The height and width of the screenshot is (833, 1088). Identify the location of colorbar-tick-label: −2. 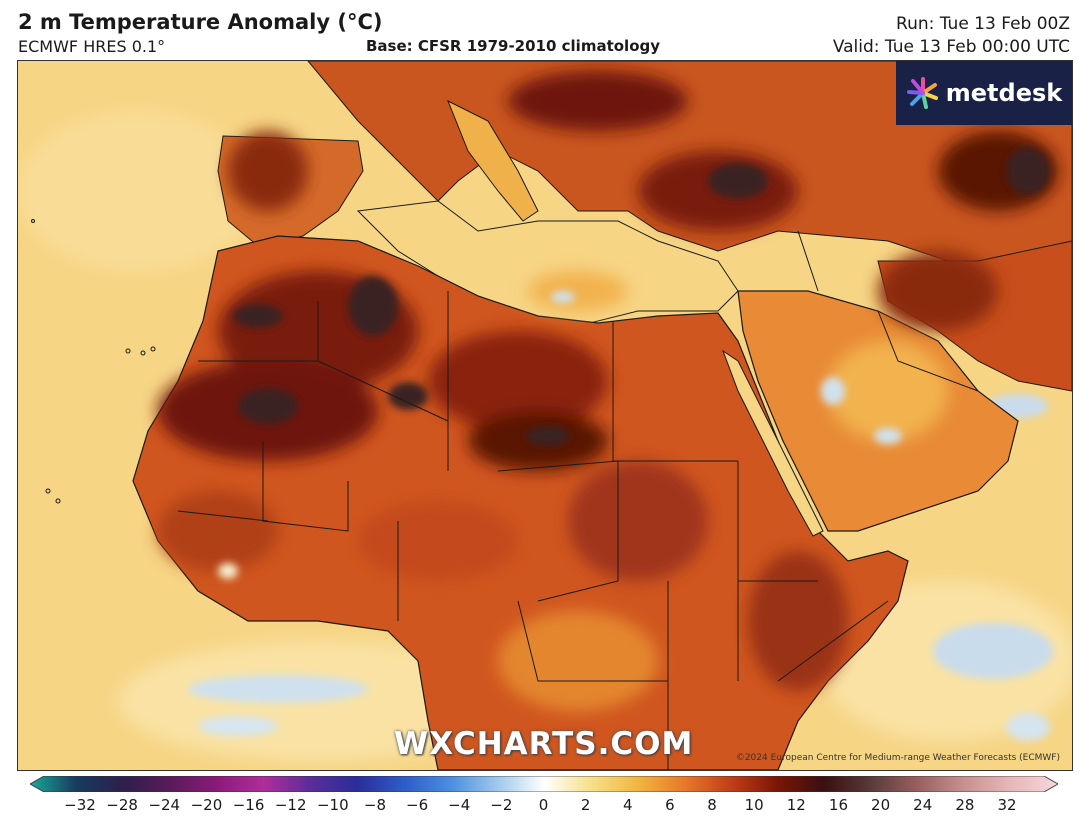
(501, 805).